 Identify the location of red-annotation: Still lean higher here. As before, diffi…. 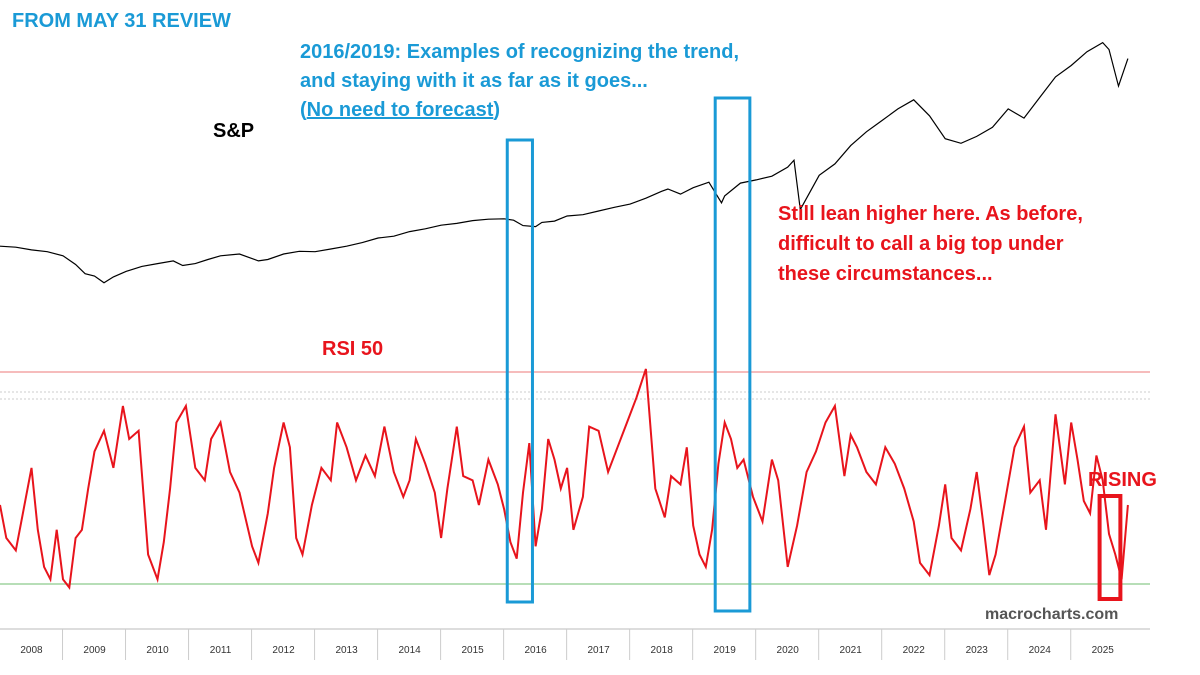
(930, 244).